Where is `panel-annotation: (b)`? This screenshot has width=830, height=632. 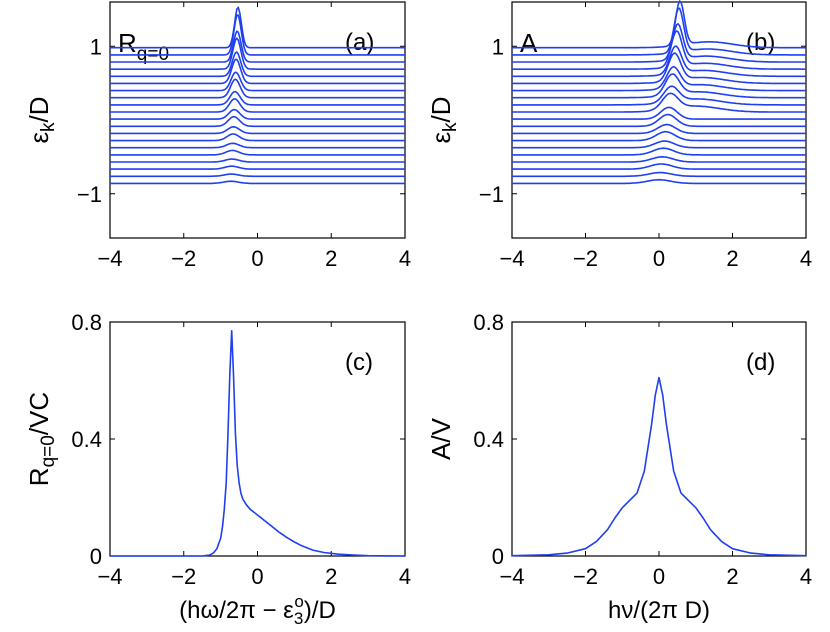 panel-annotation: (b) is located at coordinates (760, 42).